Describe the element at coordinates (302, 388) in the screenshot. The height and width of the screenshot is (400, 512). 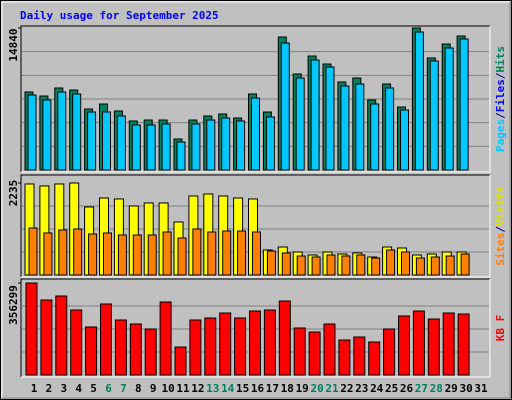
I see `x-tick-label: 19` at that location.